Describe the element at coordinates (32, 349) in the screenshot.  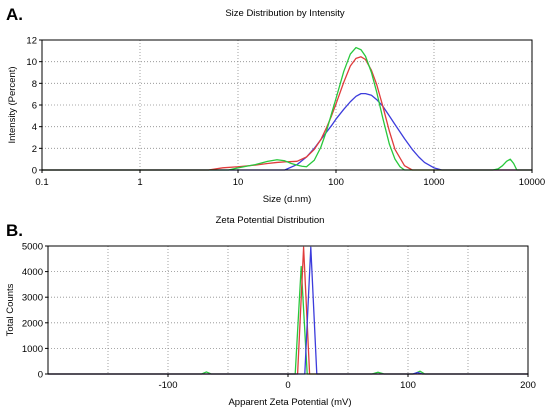
I see `y-tick-label: 1000` at that location.